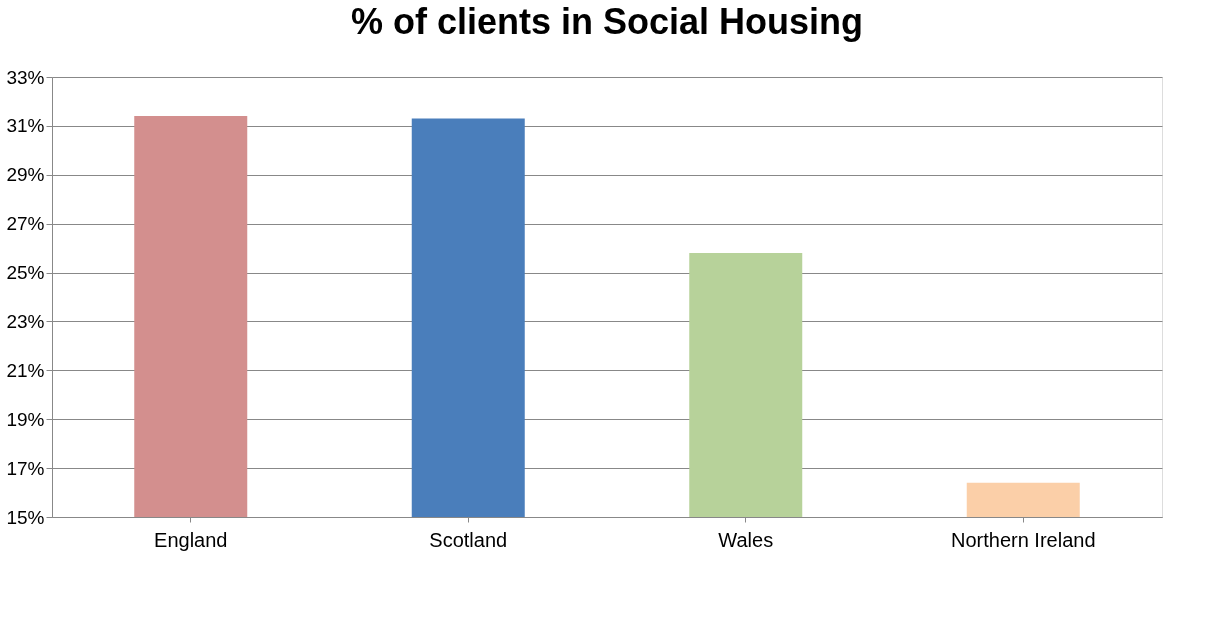 The width and height of the screenshot is (1232, 621). I want to click on x-tick-label: Scotland, so click(468, 539).